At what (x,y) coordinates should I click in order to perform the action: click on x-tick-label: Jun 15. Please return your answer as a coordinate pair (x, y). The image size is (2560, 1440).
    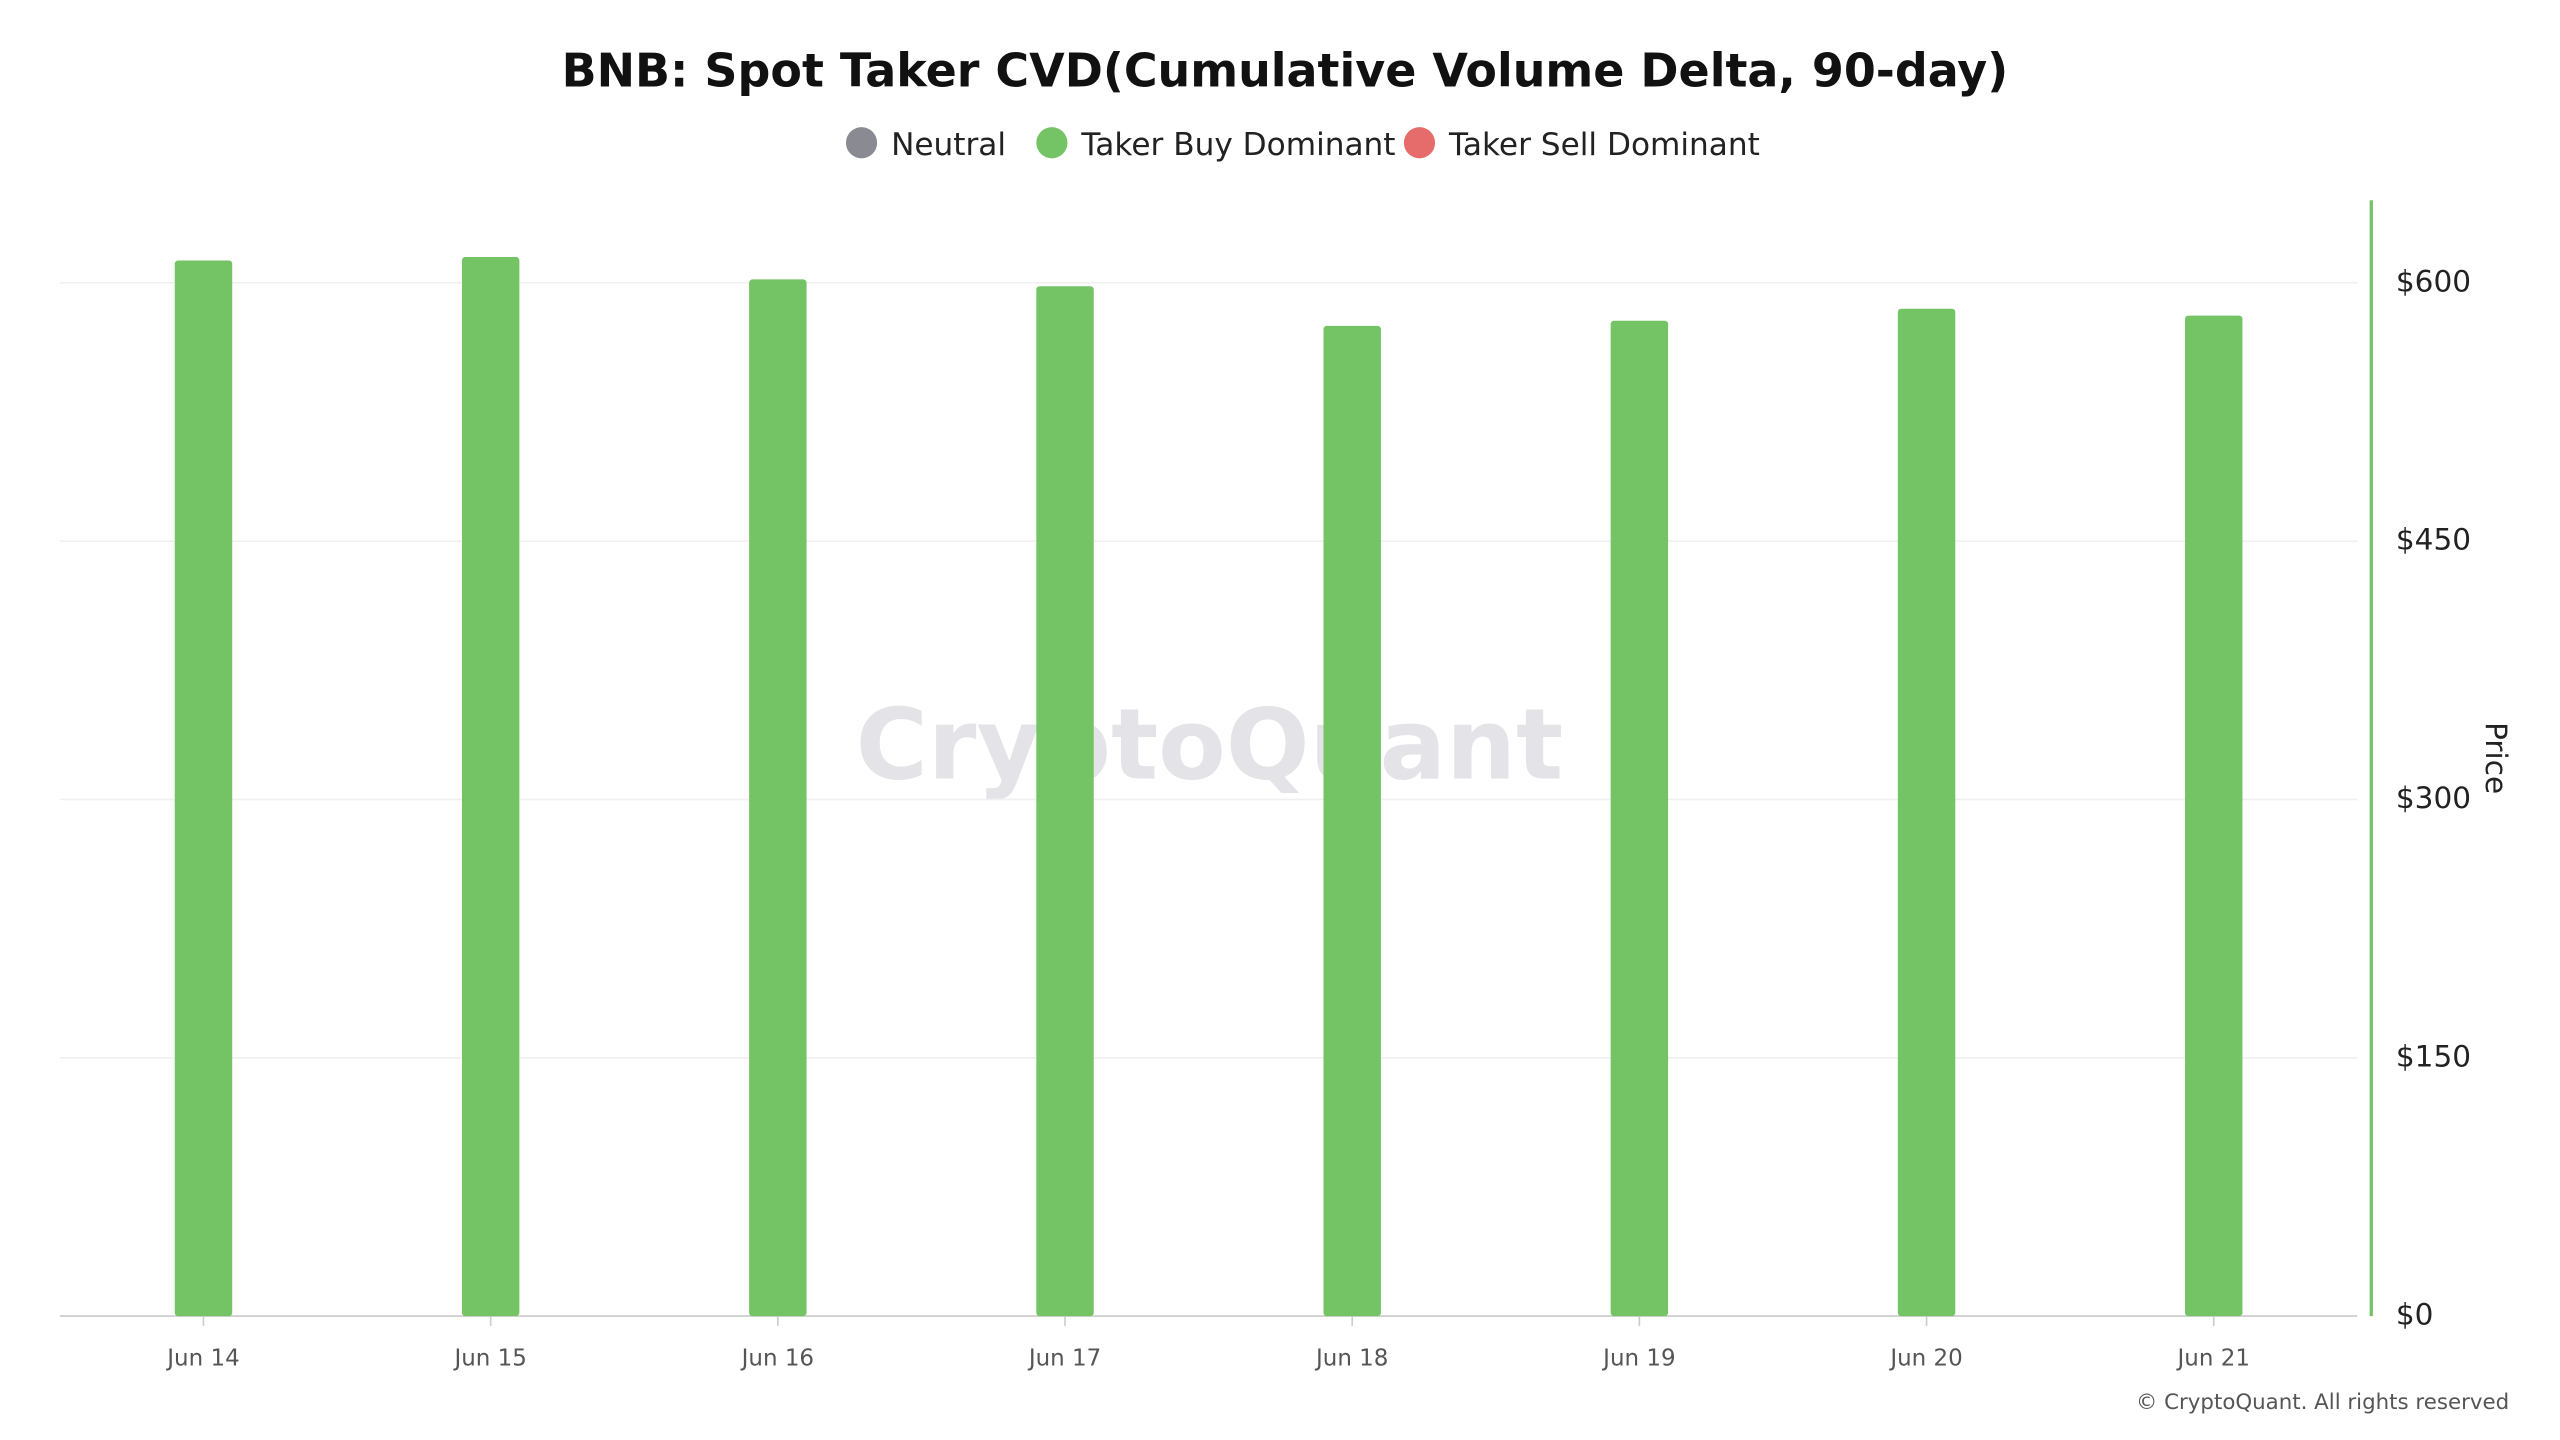
    Looking at the image, I should click on (489, 1358).